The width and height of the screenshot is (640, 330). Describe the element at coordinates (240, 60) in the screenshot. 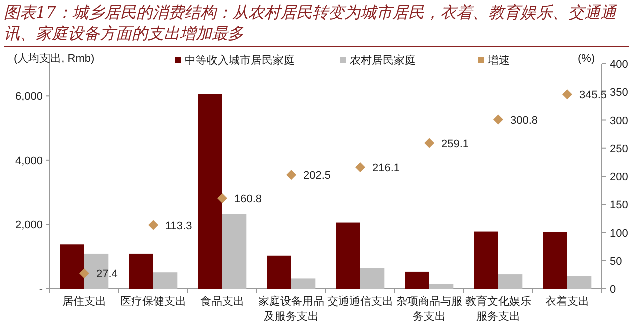

I see `legend-label: 中等收入城市居民家庭` at that location.